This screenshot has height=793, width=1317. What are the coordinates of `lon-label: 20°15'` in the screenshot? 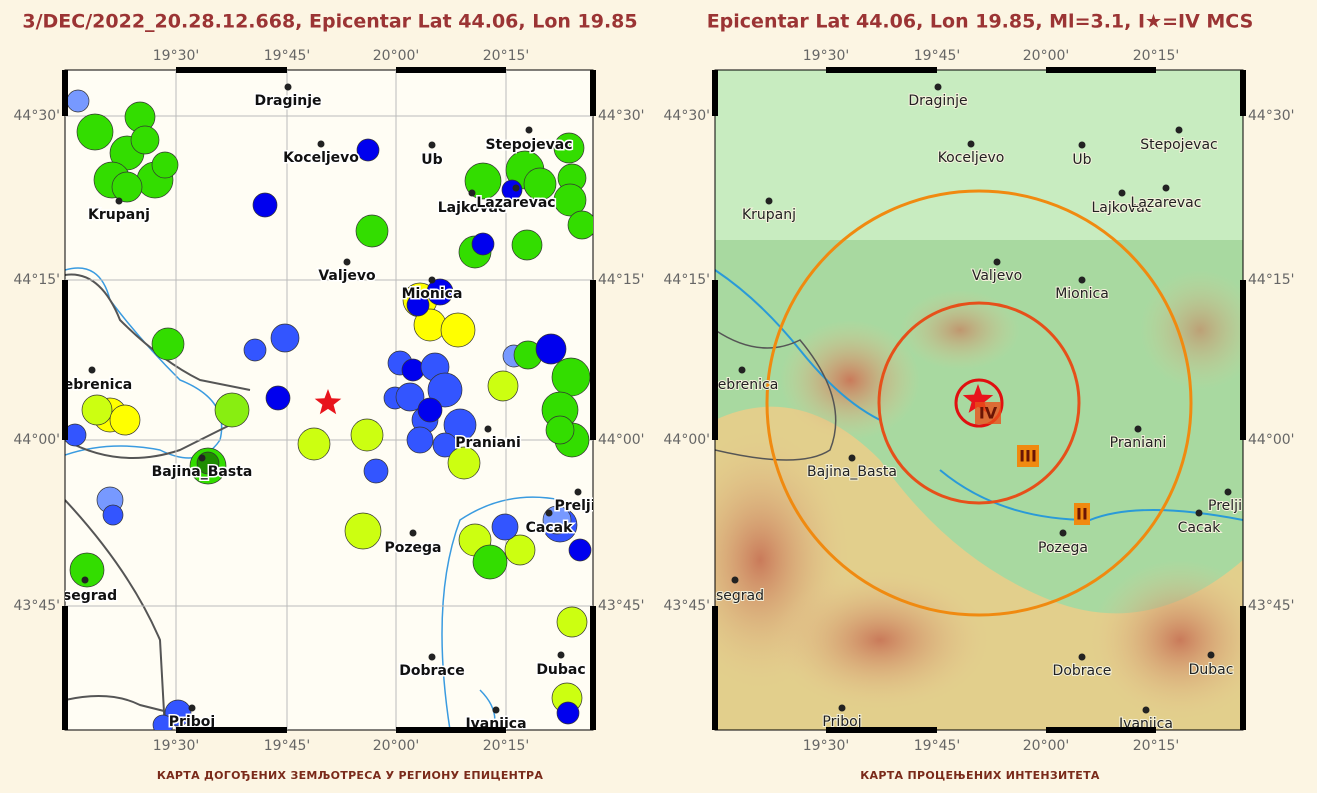 It's located at (506, 56).